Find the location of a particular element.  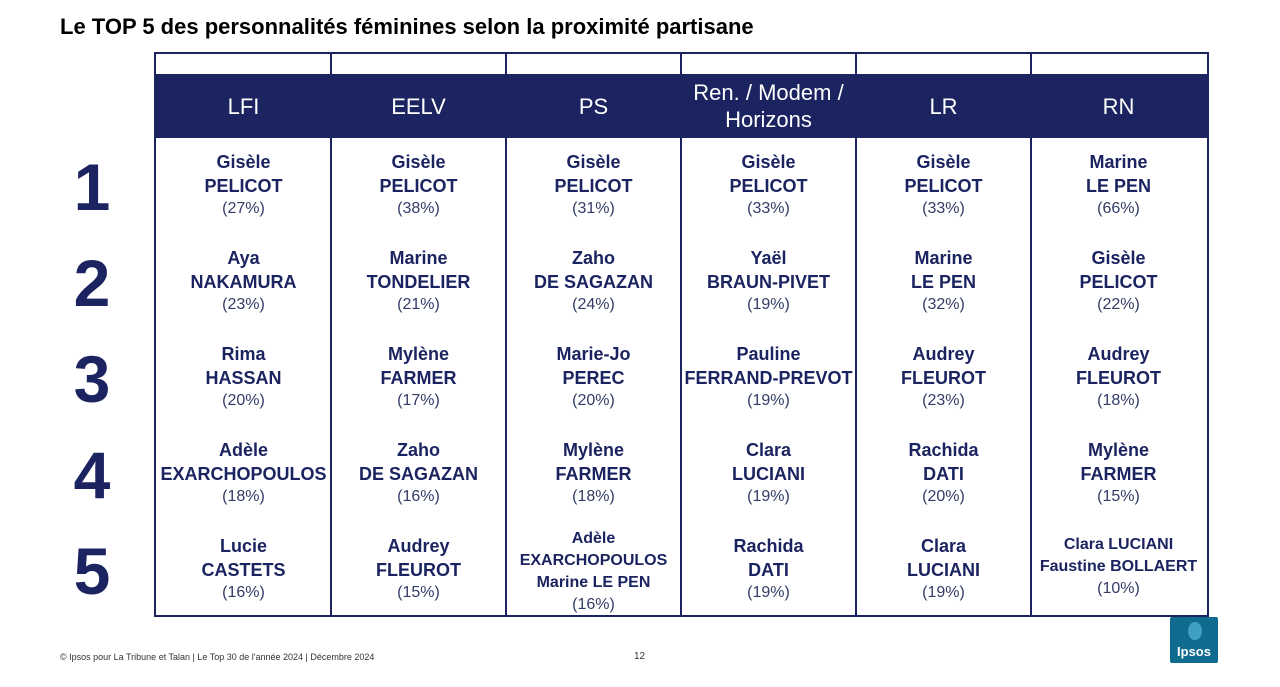

table-cell: Pauline FERRAND-PREVOT (19%) is located at coordinates (768, 377).